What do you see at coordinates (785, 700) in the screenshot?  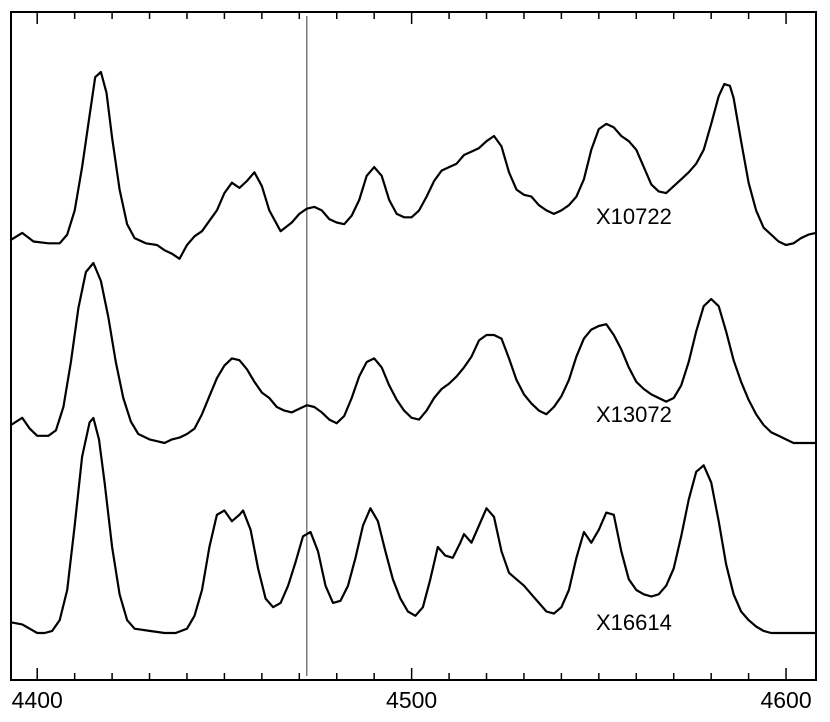 I see `x-tick-label-4600: 4600` at bounding box center [785, 700].